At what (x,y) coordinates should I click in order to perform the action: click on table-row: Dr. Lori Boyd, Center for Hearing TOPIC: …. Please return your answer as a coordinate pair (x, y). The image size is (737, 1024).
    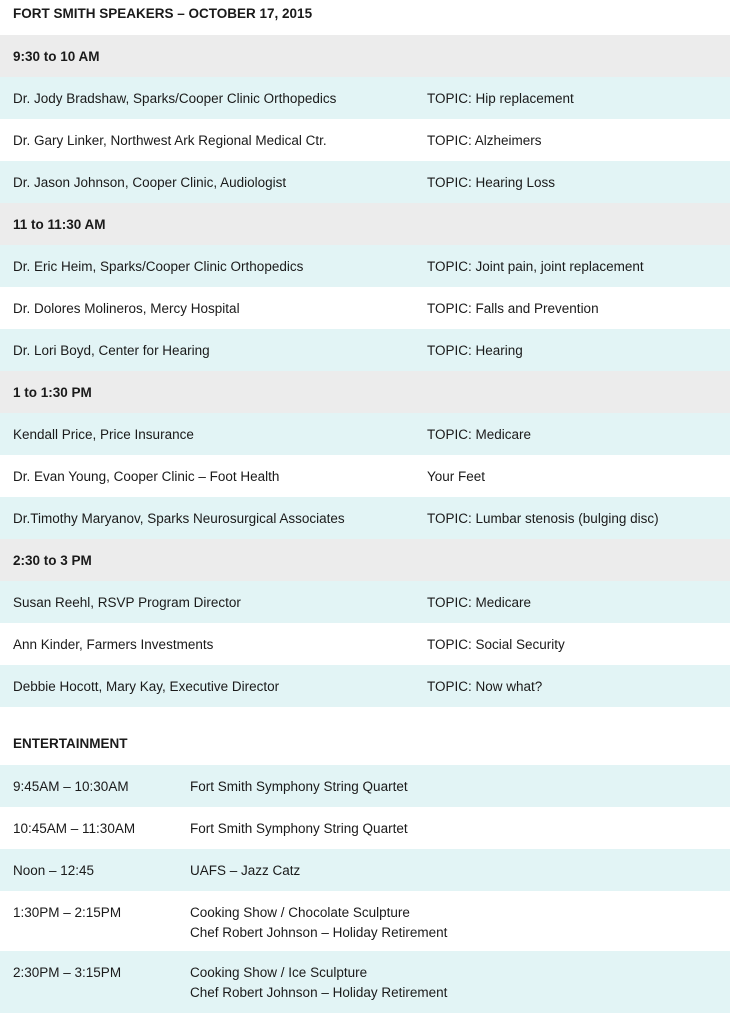
    Looking at the image, I should click on (365, 350).